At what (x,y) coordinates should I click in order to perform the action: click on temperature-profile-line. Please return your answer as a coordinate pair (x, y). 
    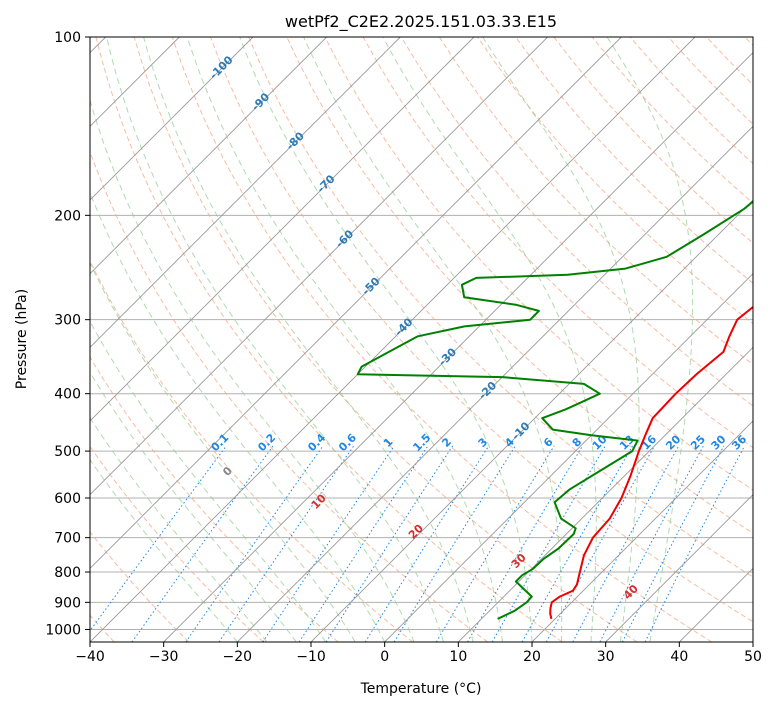
    Looking at the image, I should click on (651, 462).